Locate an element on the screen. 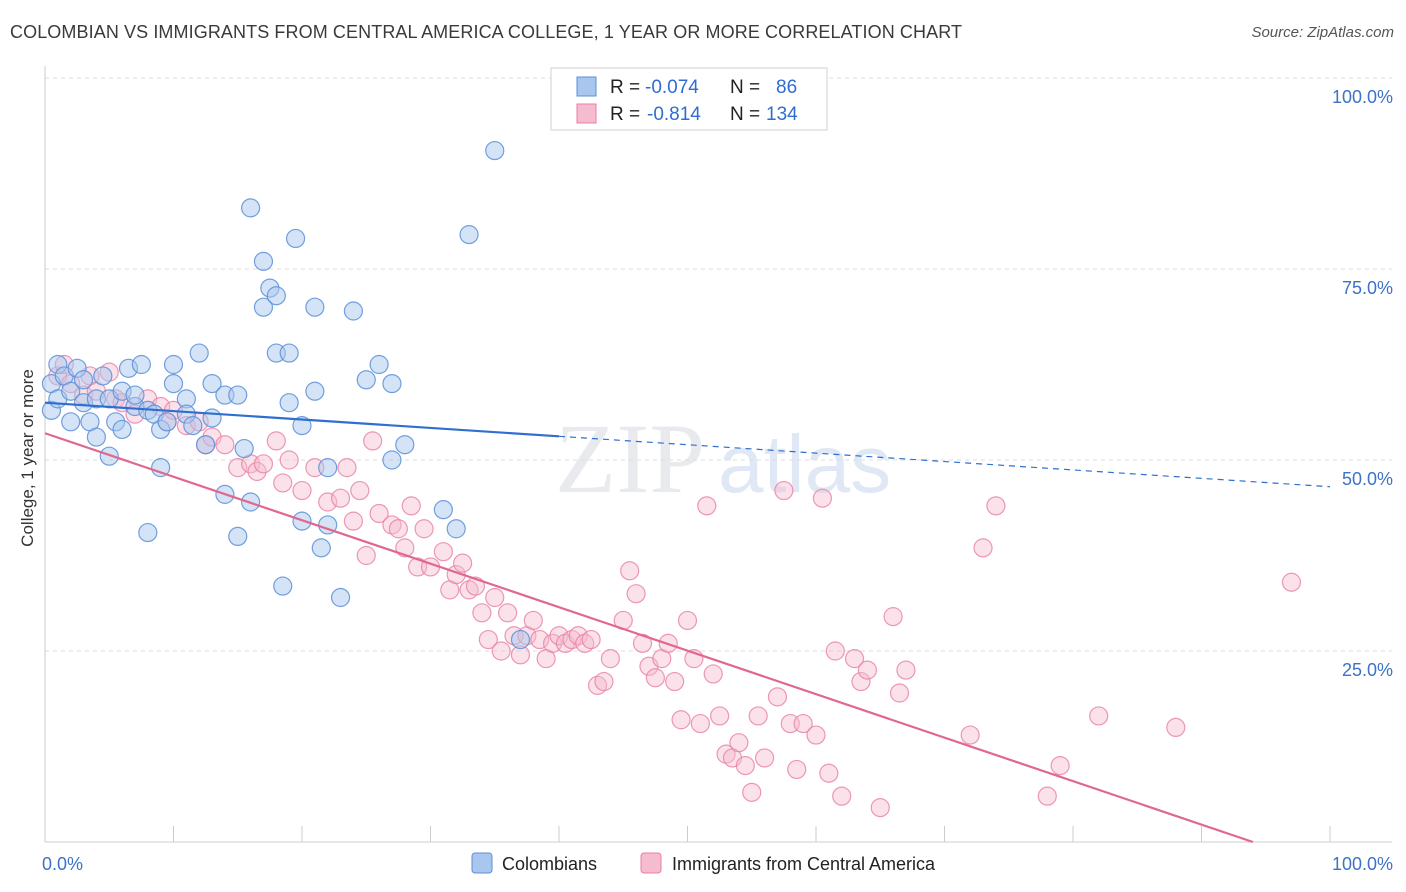  bottom-swatch-central-america is located at coordinates (651, 863).